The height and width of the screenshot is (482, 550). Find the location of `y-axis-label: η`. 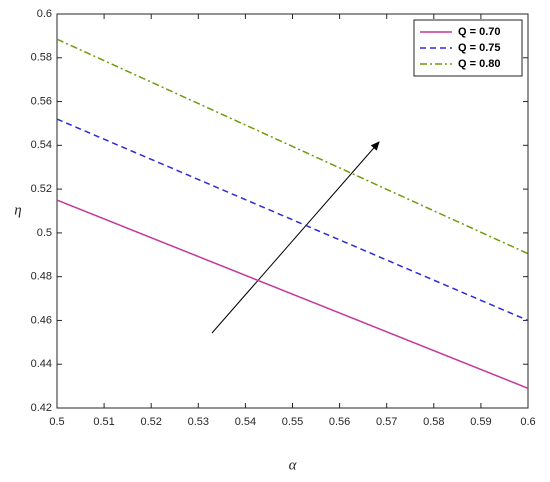

y-axis-label: η is located at coordinates (17, 210).